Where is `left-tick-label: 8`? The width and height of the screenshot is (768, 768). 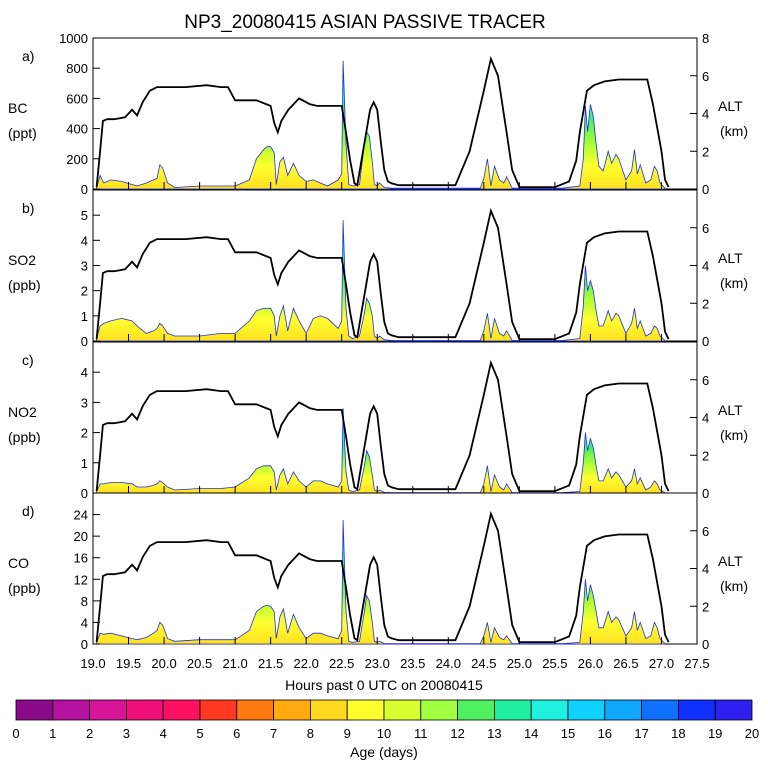 left-tick-label: 8 is located at coordinates (84, 601).